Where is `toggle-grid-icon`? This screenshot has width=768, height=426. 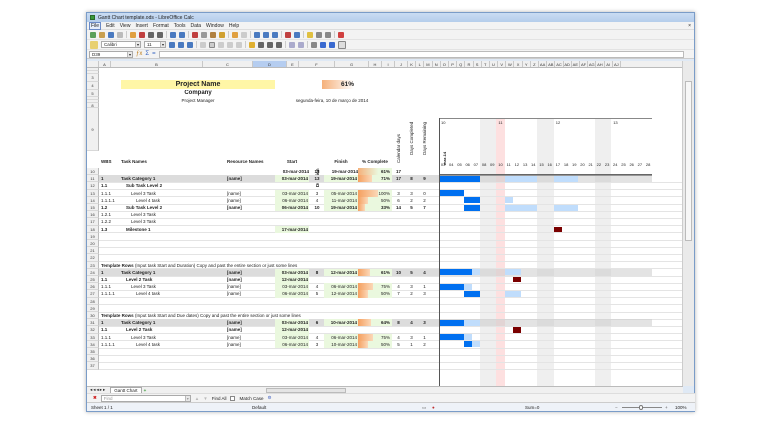
toggle-grid-icon is located at coordinates (342, 44).